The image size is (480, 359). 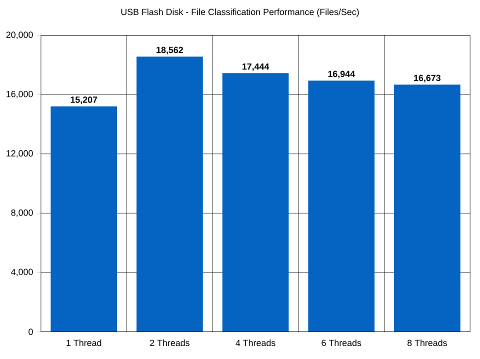 What do you see at coordinates (341, 74) in the screenshot?
I see `data-label: 16,944` at bounding box center [341, 74].